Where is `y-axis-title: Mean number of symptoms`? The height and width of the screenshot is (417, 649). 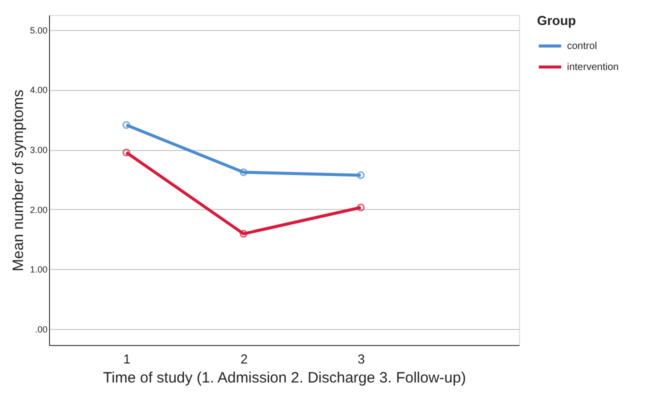
y-axis-title: Mean number of symptoms is located at coordinates (18, 181).